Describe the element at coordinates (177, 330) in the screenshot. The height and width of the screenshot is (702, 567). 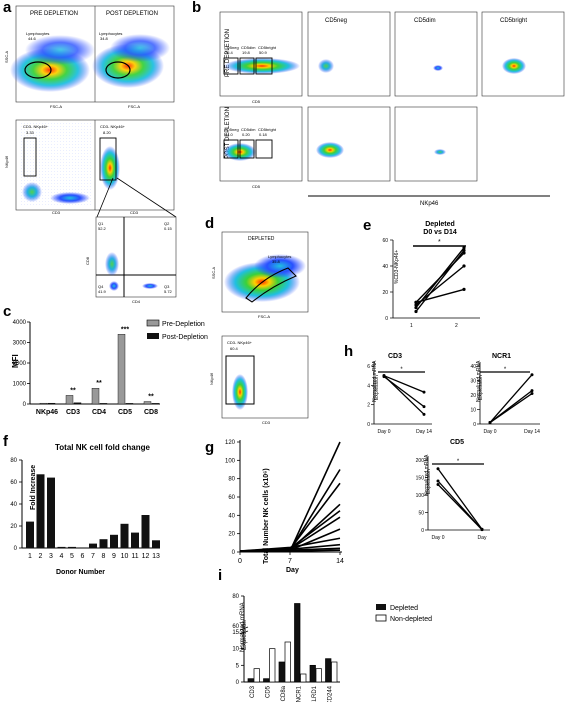
I see `c-legend: Pre-Depletion Post-Depletion` at that location.